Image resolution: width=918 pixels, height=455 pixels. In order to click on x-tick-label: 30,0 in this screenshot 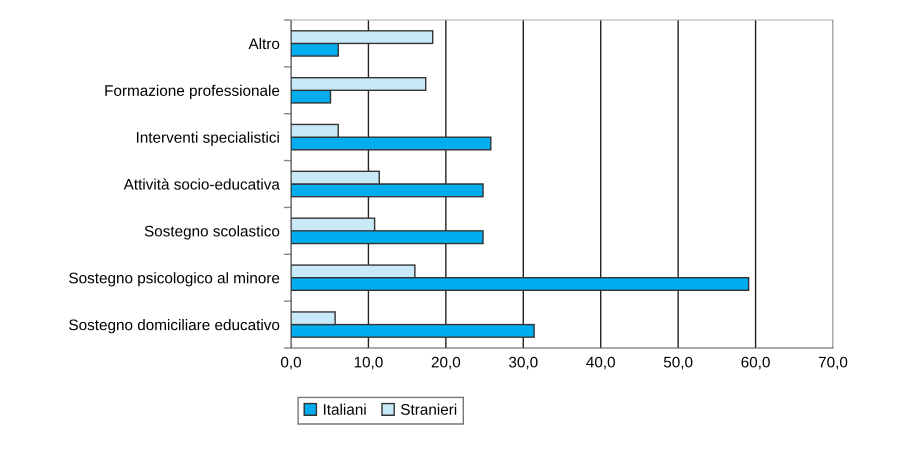, I will do `click(523, 363)`.